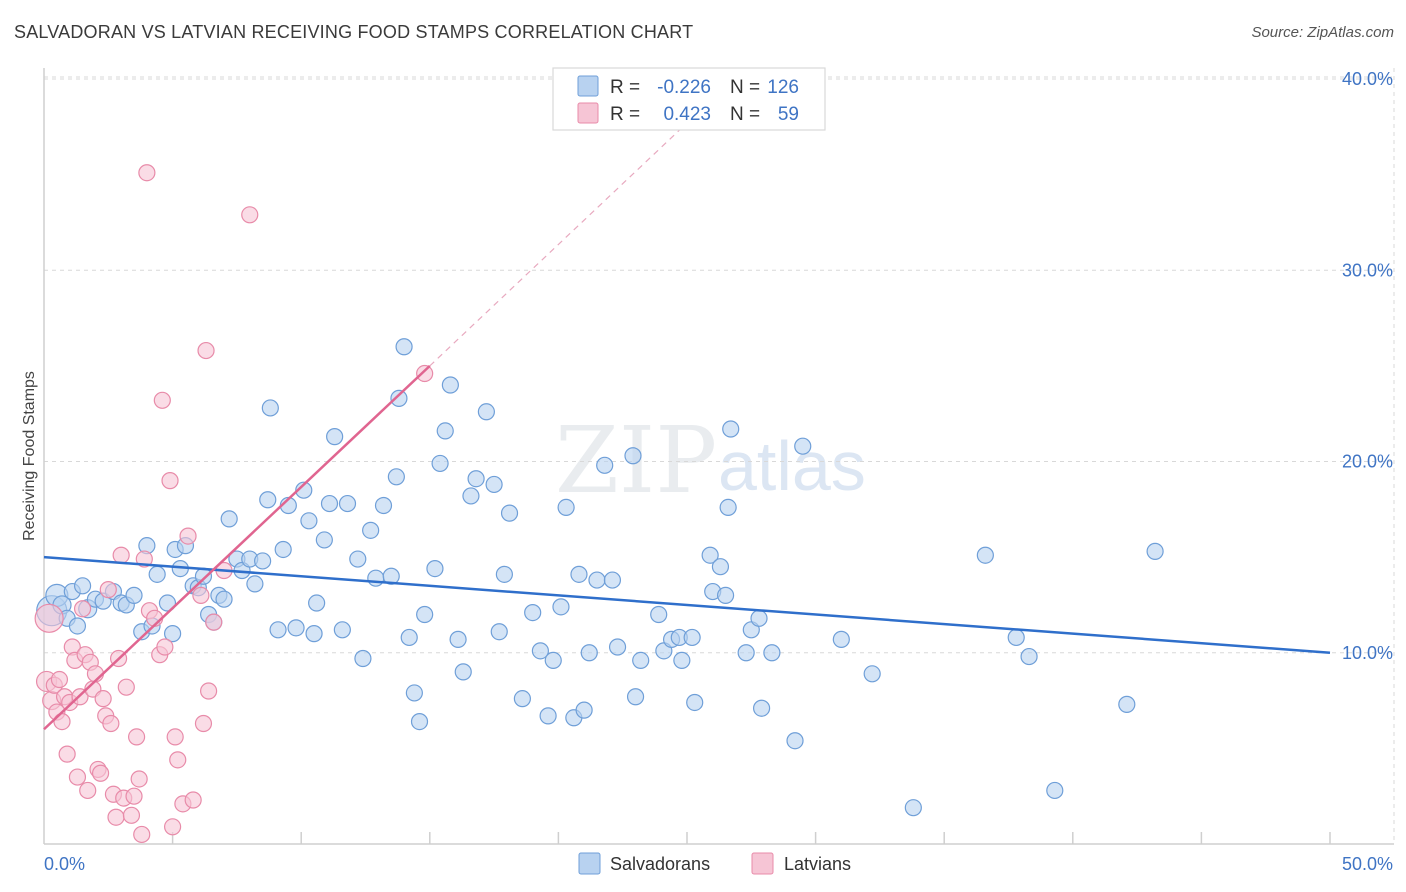  What do you see at coordinates (762, 863) in the screenshot?
I see `bottom-legend-swatch-latvians` at bounding box center [762, 863].